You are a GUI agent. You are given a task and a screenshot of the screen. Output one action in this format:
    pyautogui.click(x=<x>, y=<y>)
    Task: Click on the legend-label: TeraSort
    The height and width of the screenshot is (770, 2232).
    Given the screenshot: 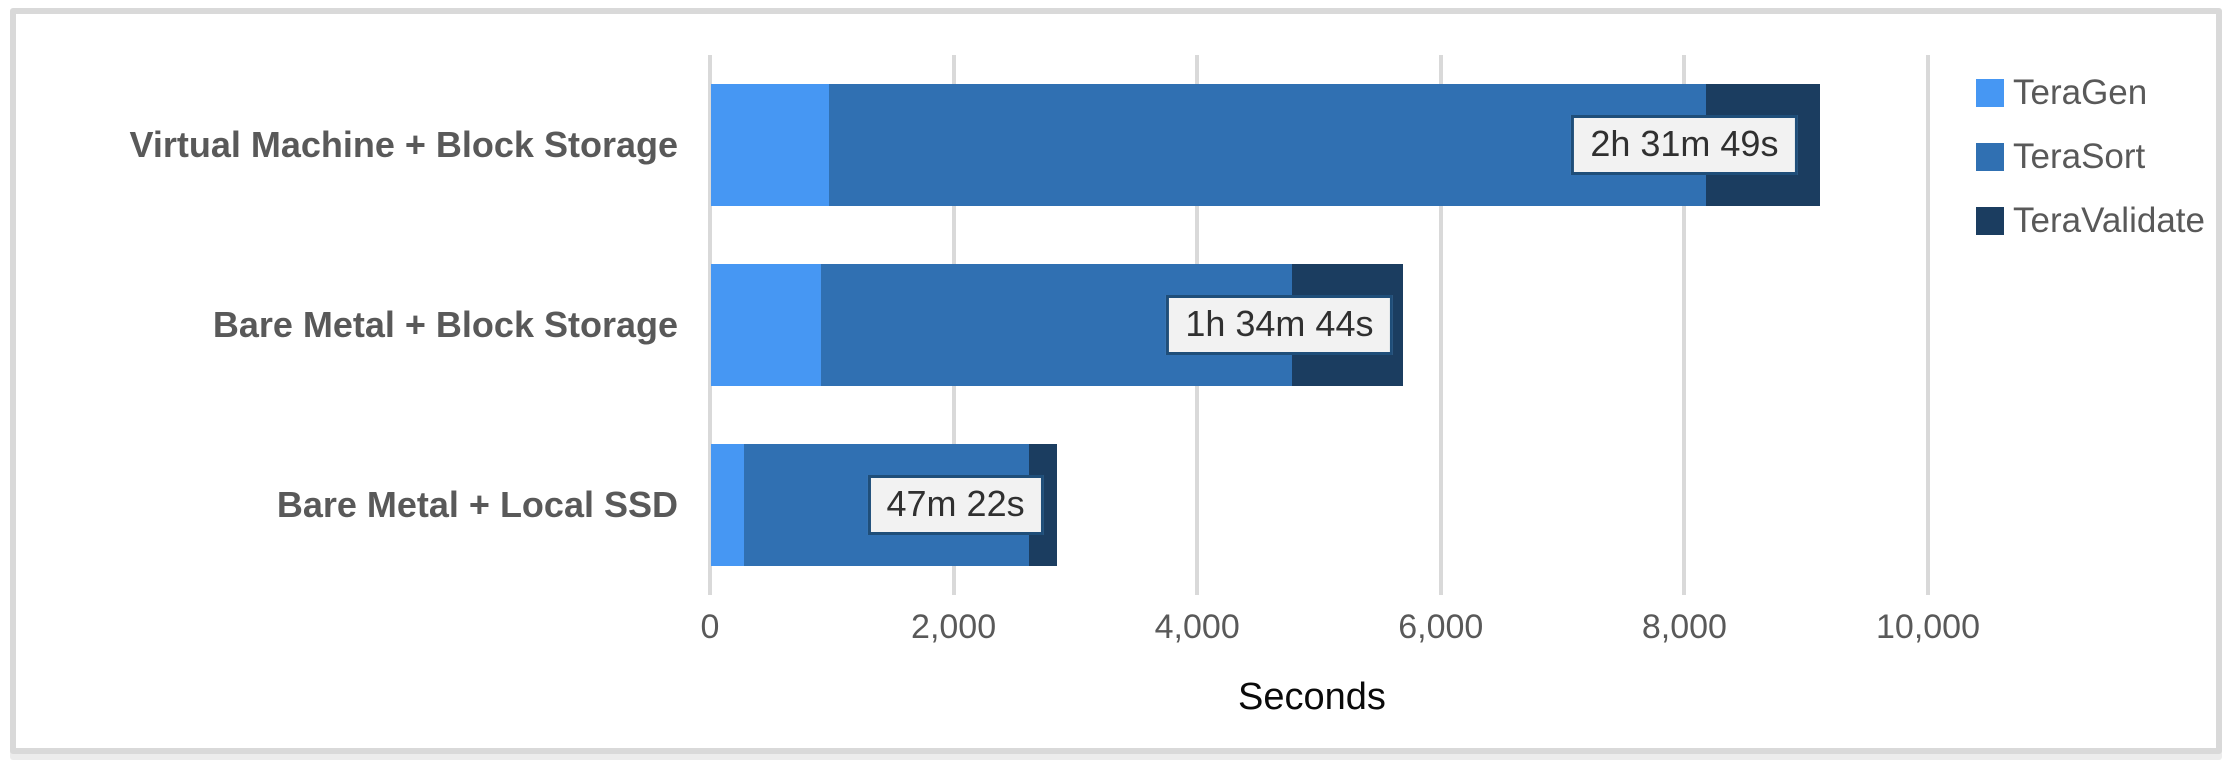 What is the action you would take?
    pyautogui.click(x=2079, y=156)
    